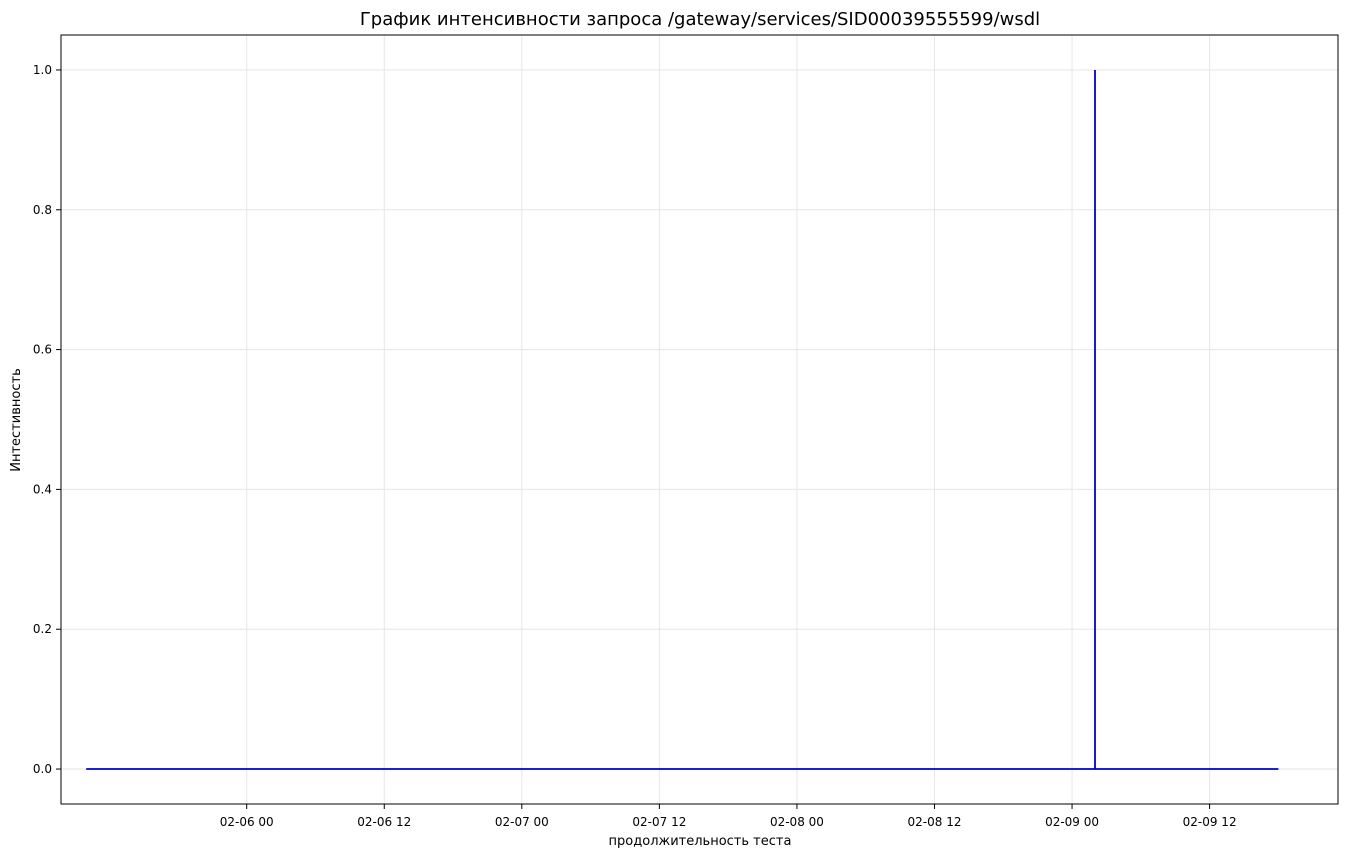 The width and height of the screenshot is (1350, 857). What do you see at coordinates (659, 822) in the screenshot?
I see `x-tick-label: 02-07 12` at bounding box center [659, 822].